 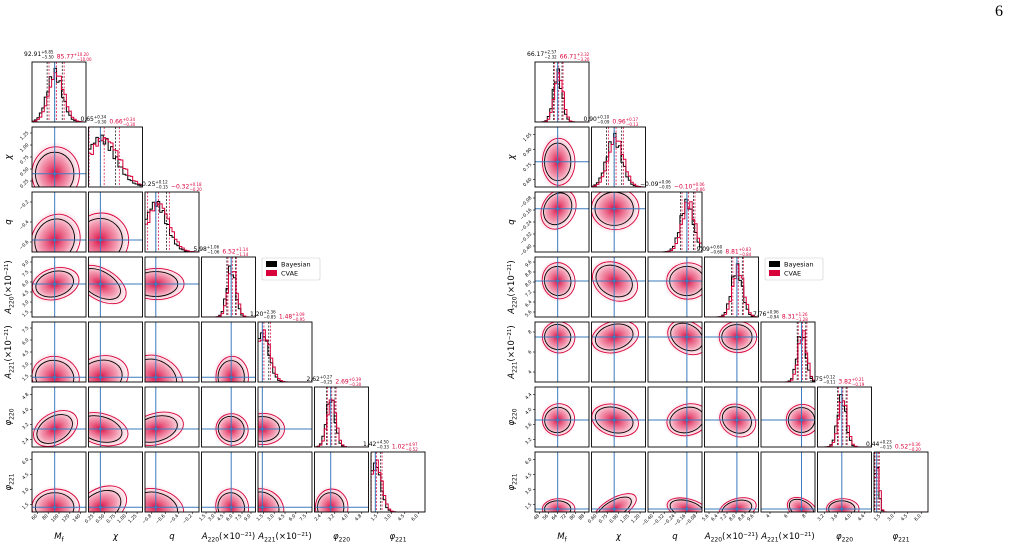 I want to click on bayesian-median: −0.09, so click(x=649, y=184).